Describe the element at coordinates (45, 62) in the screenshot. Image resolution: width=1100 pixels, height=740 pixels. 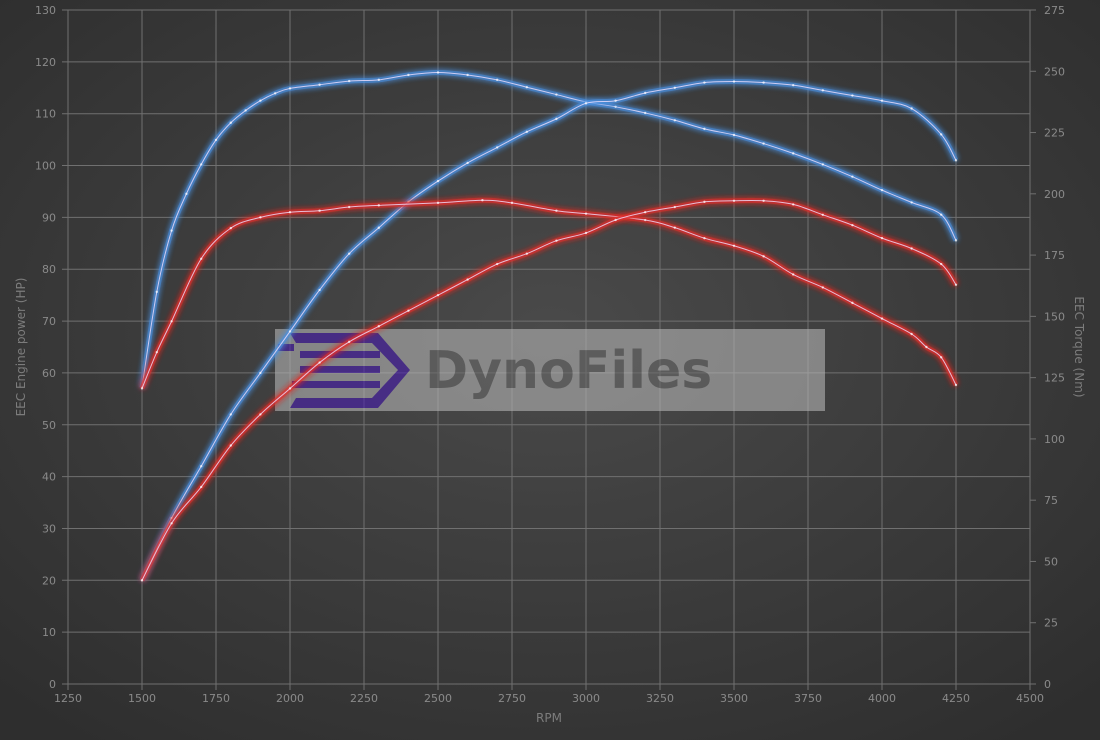
I see `y-left-tick-label: 120` at that location.